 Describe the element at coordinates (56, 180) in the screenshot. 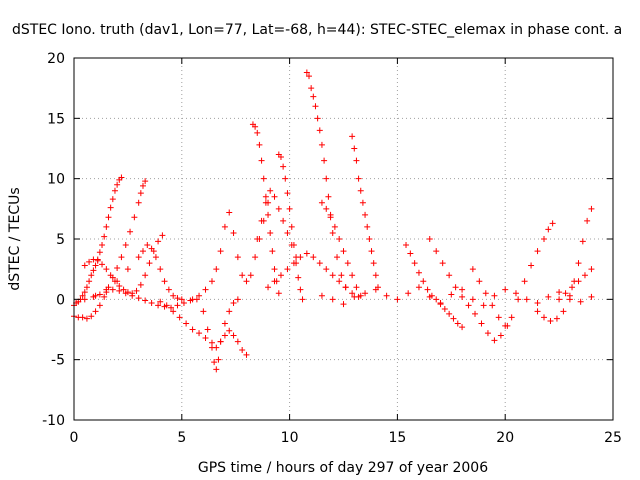

I see `y-tick-label: 10` at that location.